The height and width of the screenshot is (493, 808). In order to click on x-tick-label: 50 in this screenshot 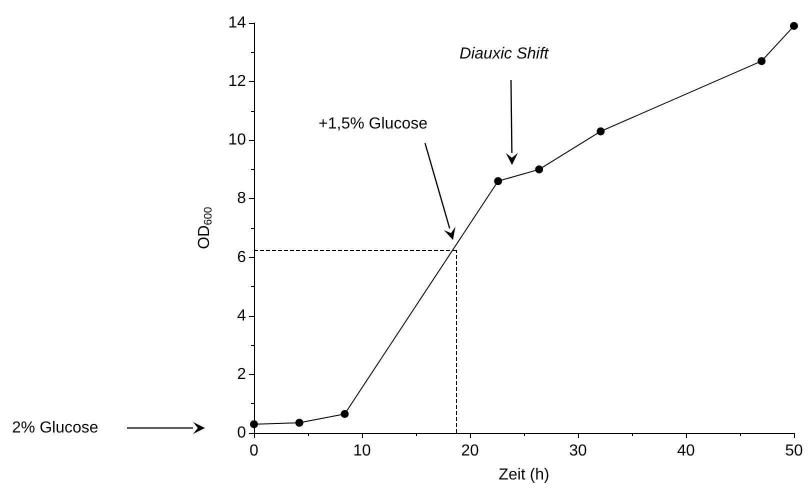, I will do `click(794, 451)`.